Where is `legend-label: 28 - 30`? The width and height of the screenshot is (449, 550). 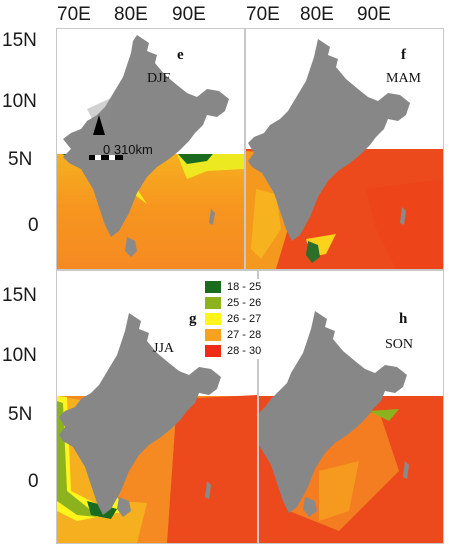
legend-label: 28 - 30 is located at coordinates (244, 351).